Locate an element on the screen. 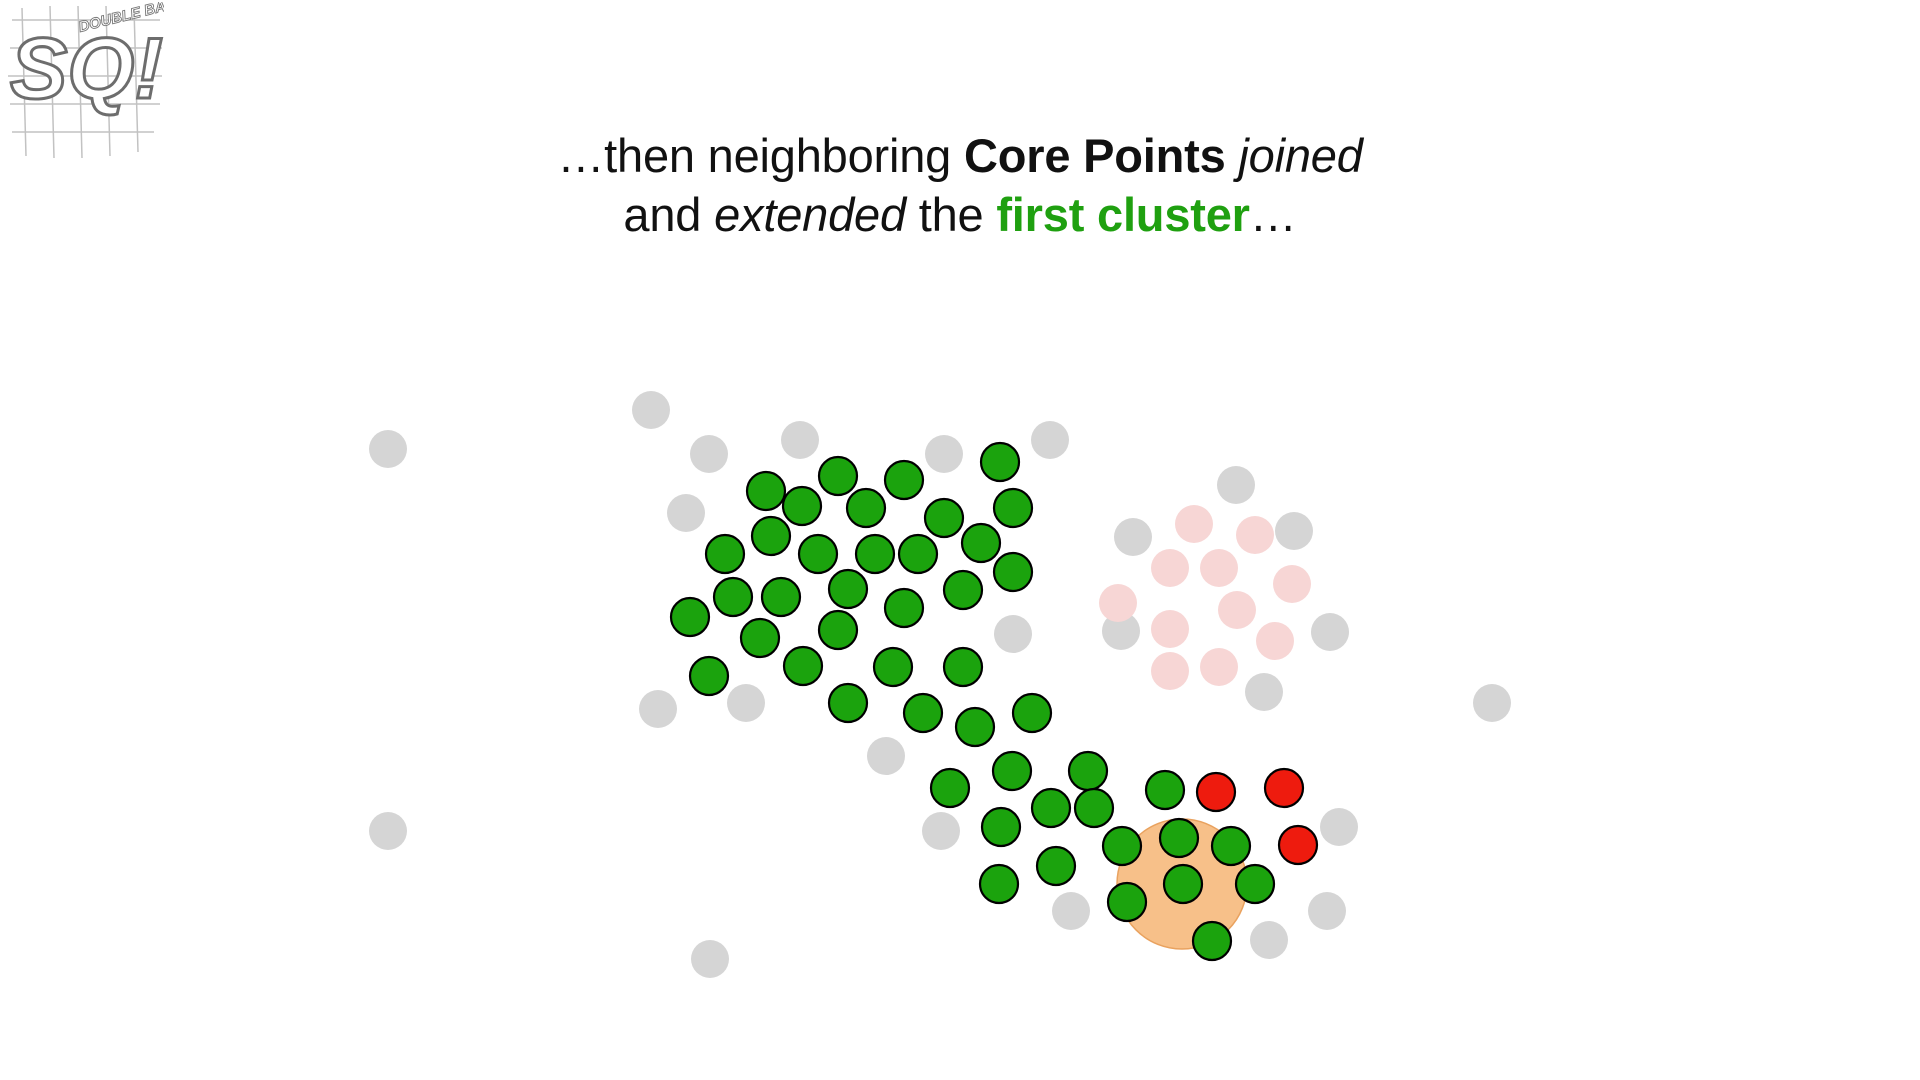 This screenshot has height=1080, width=1920. statquest-logo: DOUBLE BAM!! SQ! is located at coordinates (84, 82).